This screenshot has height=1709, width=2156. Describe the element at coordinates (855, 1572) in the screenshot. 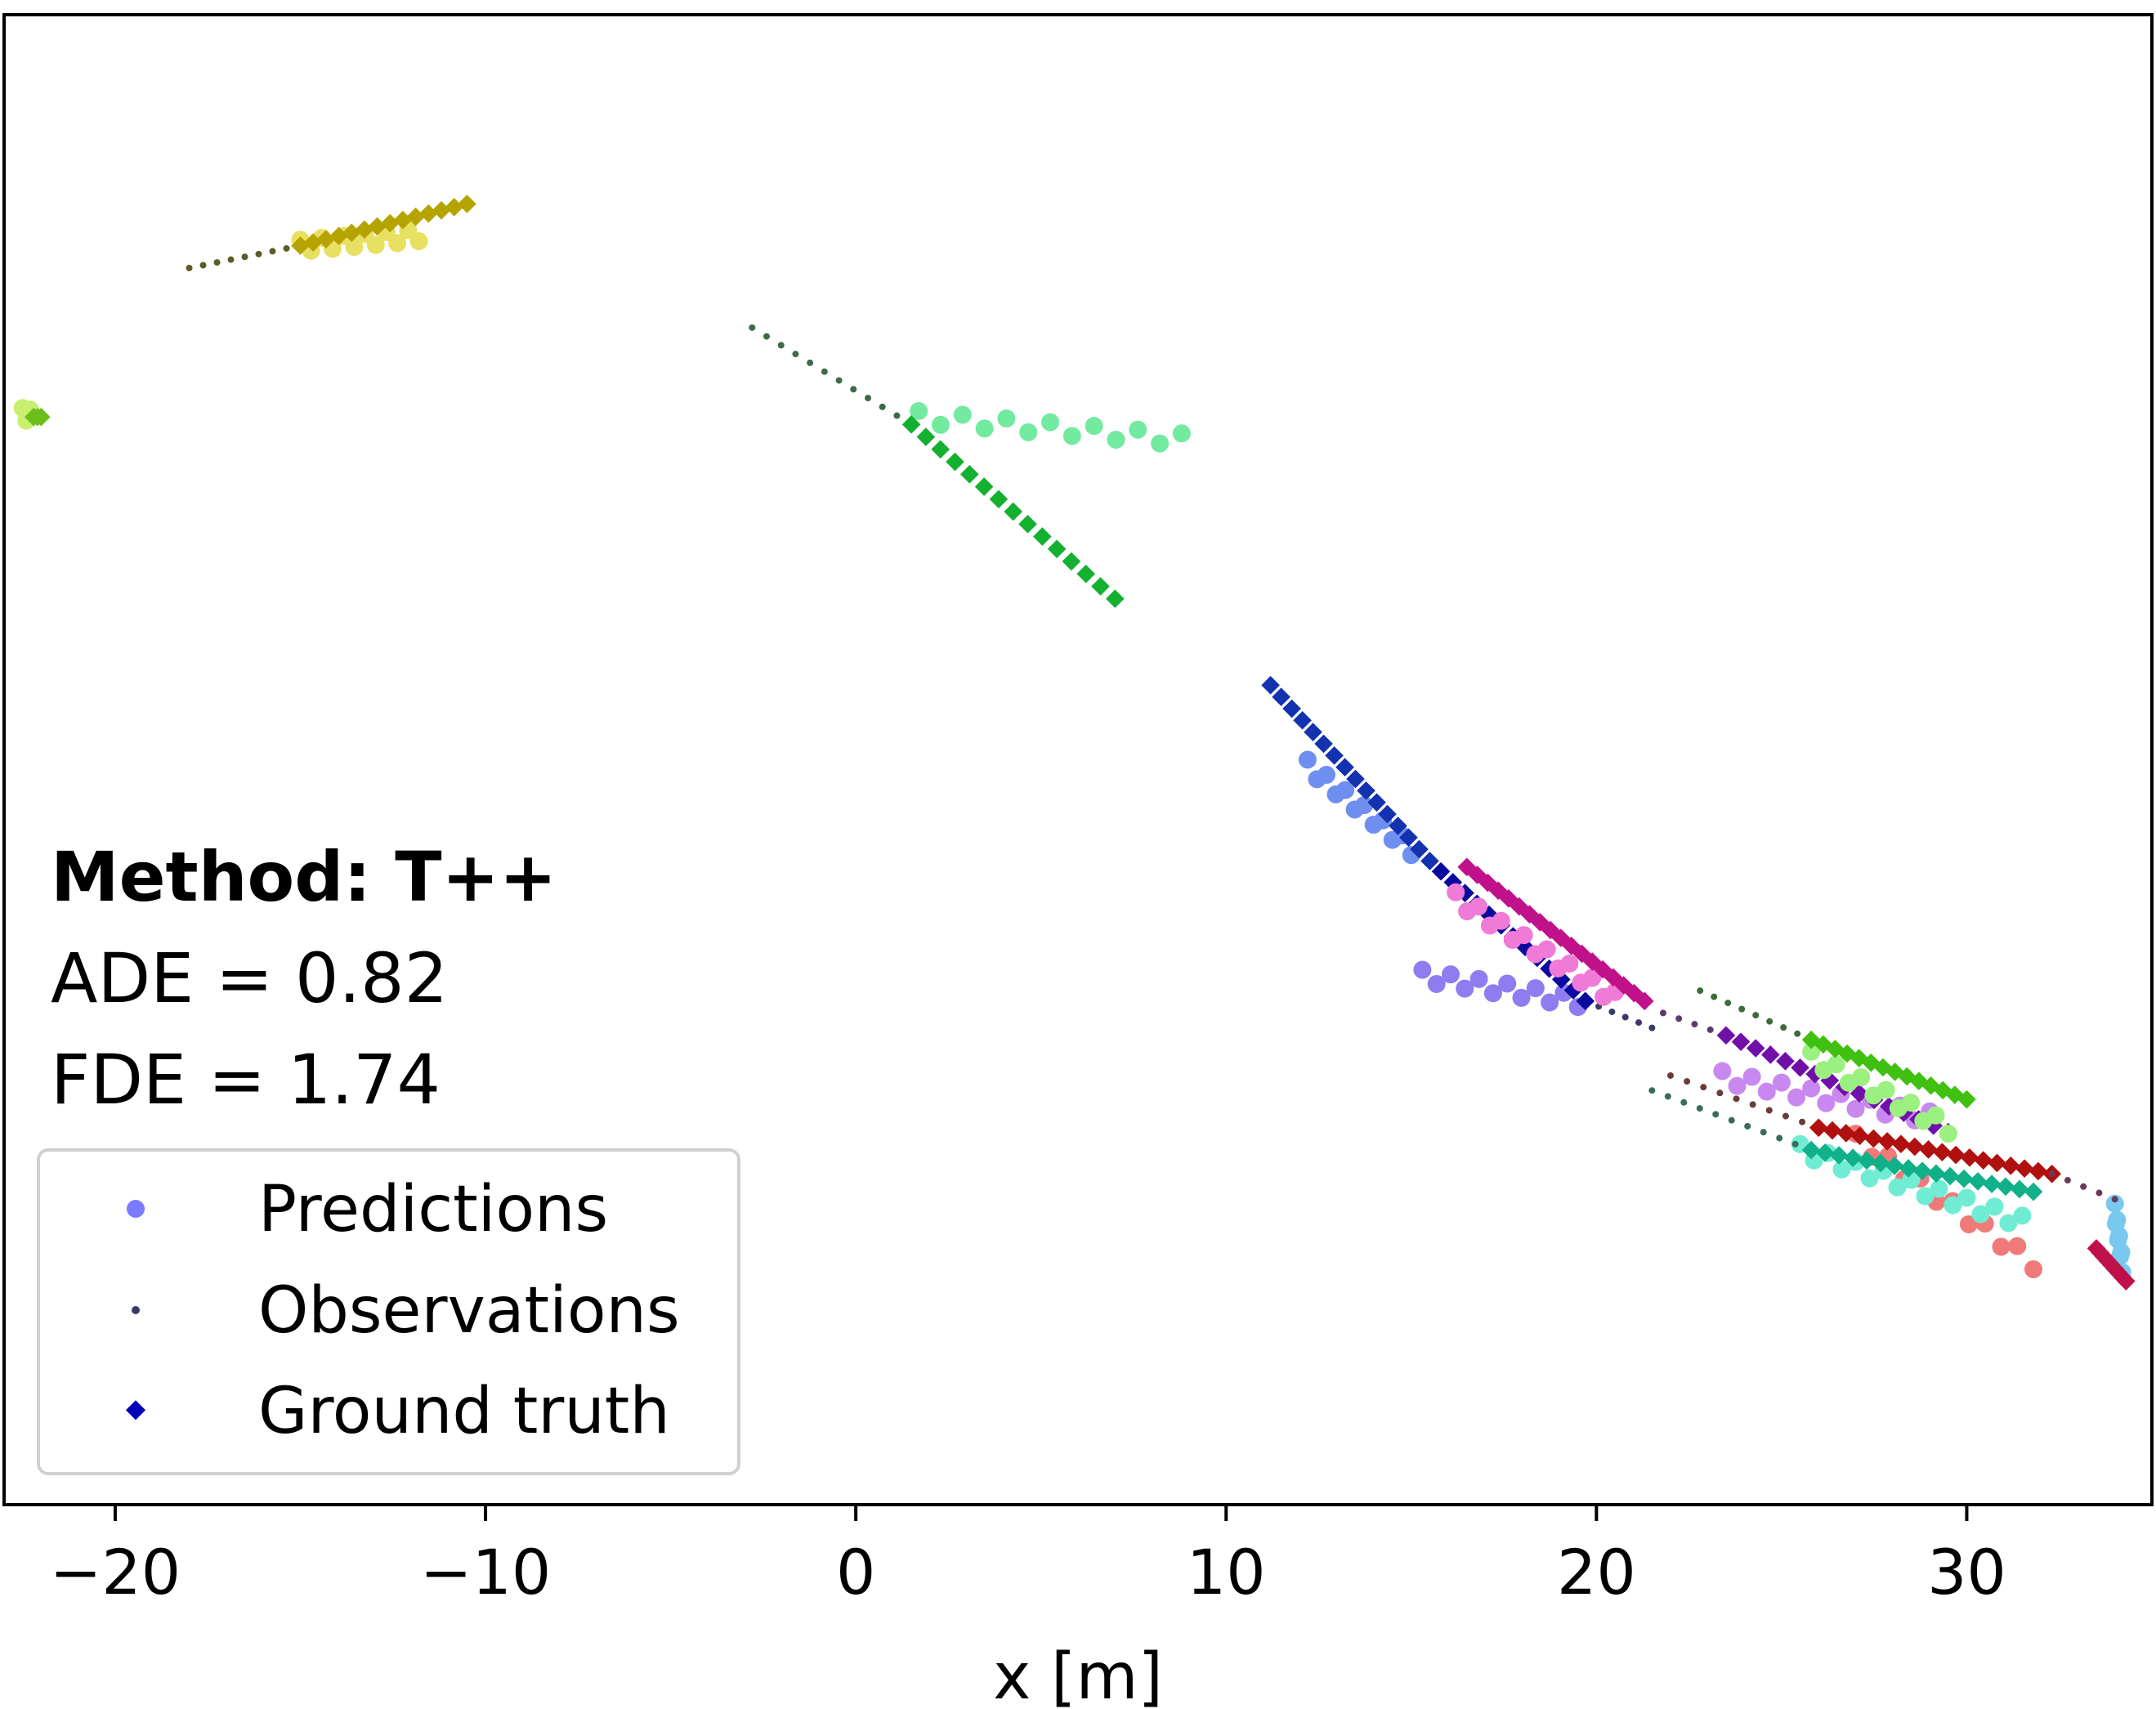

I see `x-tick-label: 0` at that location.